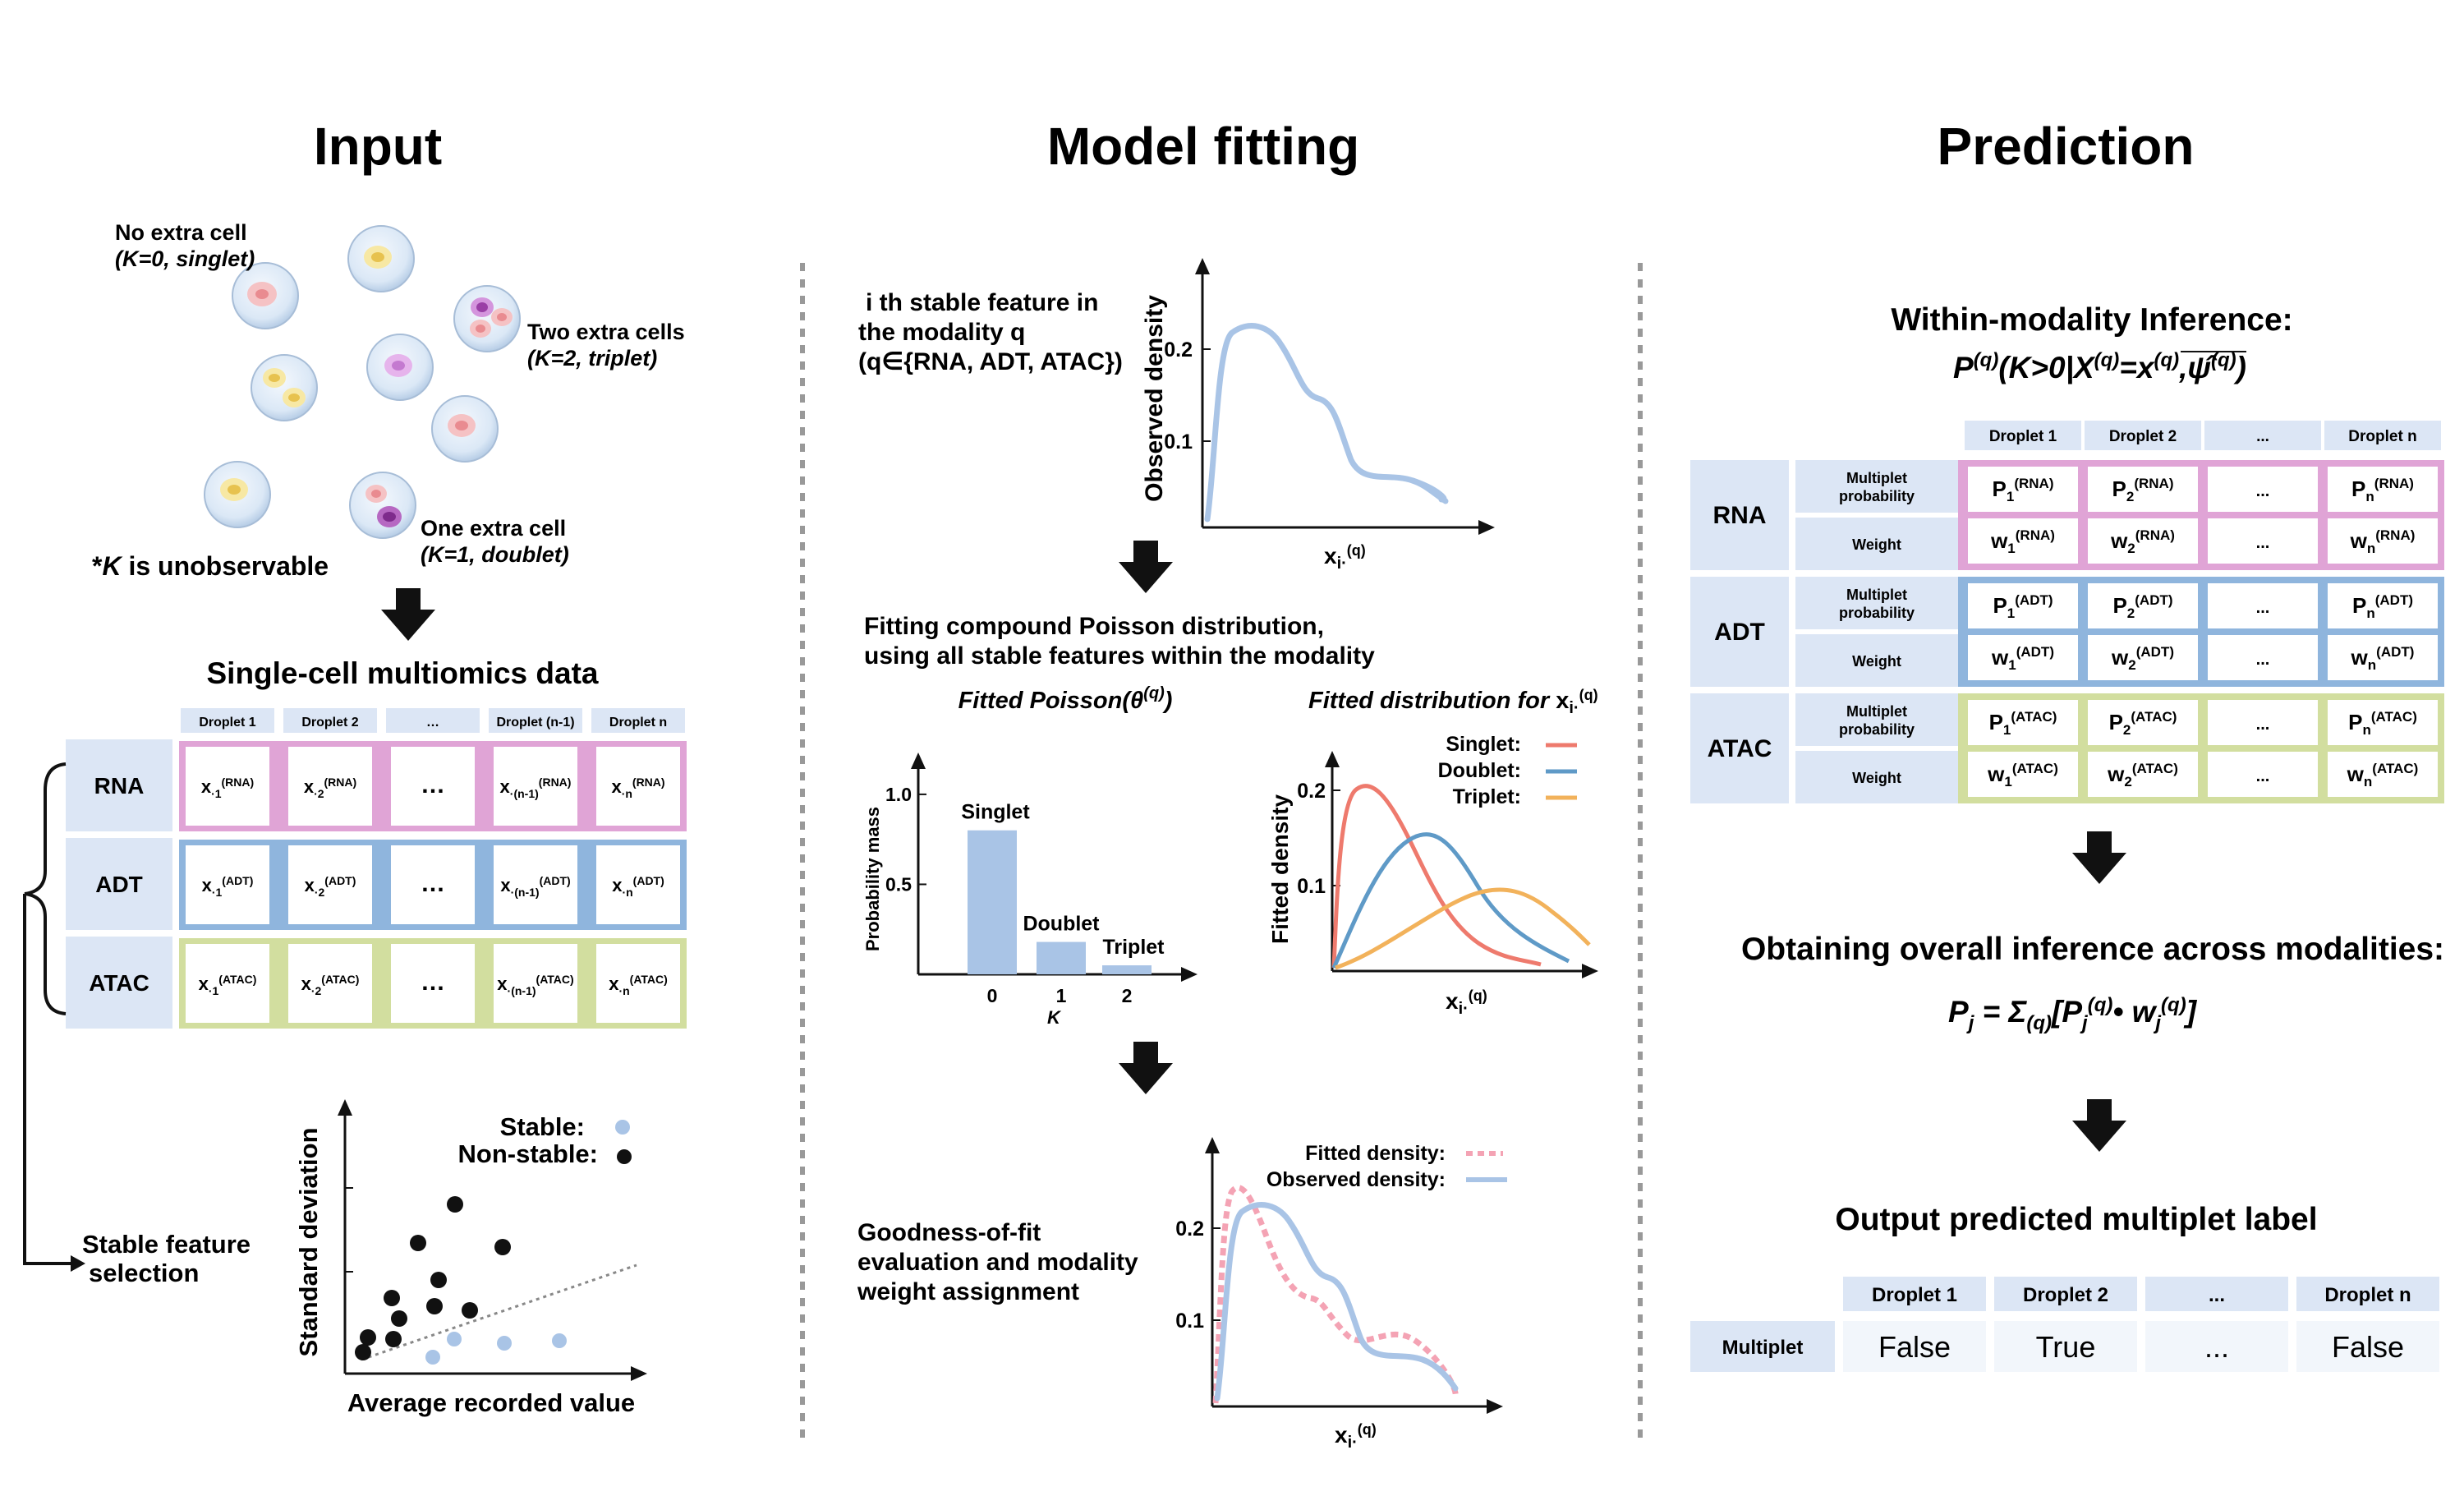  Describe the element at coordinates (1466, 1003) in the screenshot. I see `fitted-x-label: xi·(q)` at that location.